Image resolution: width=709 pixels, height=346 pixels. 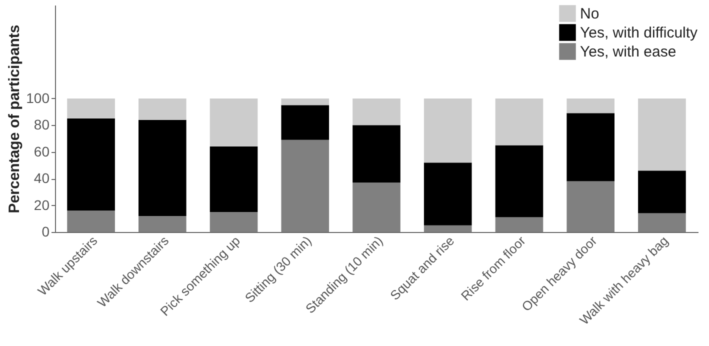 What do you see at coordinates (42, 124) in the screenshot?
I see `y-tick-label: 80` at bounding box center [42, 124].